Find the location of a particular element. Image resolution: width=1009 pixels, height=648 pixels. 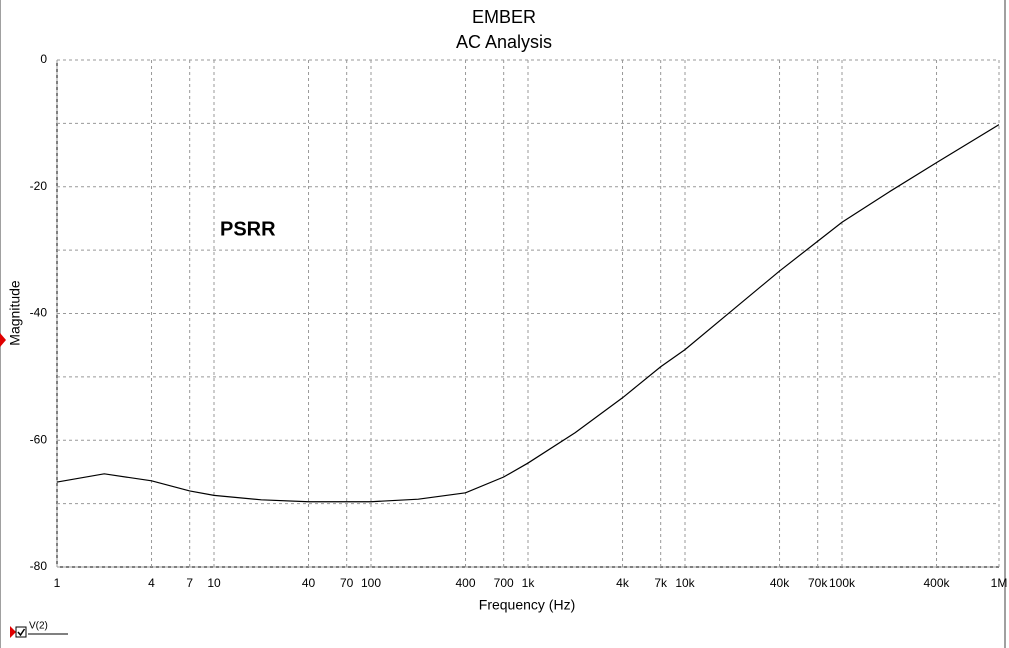

chart-title: EMBER is located at coordinates (504, 17).